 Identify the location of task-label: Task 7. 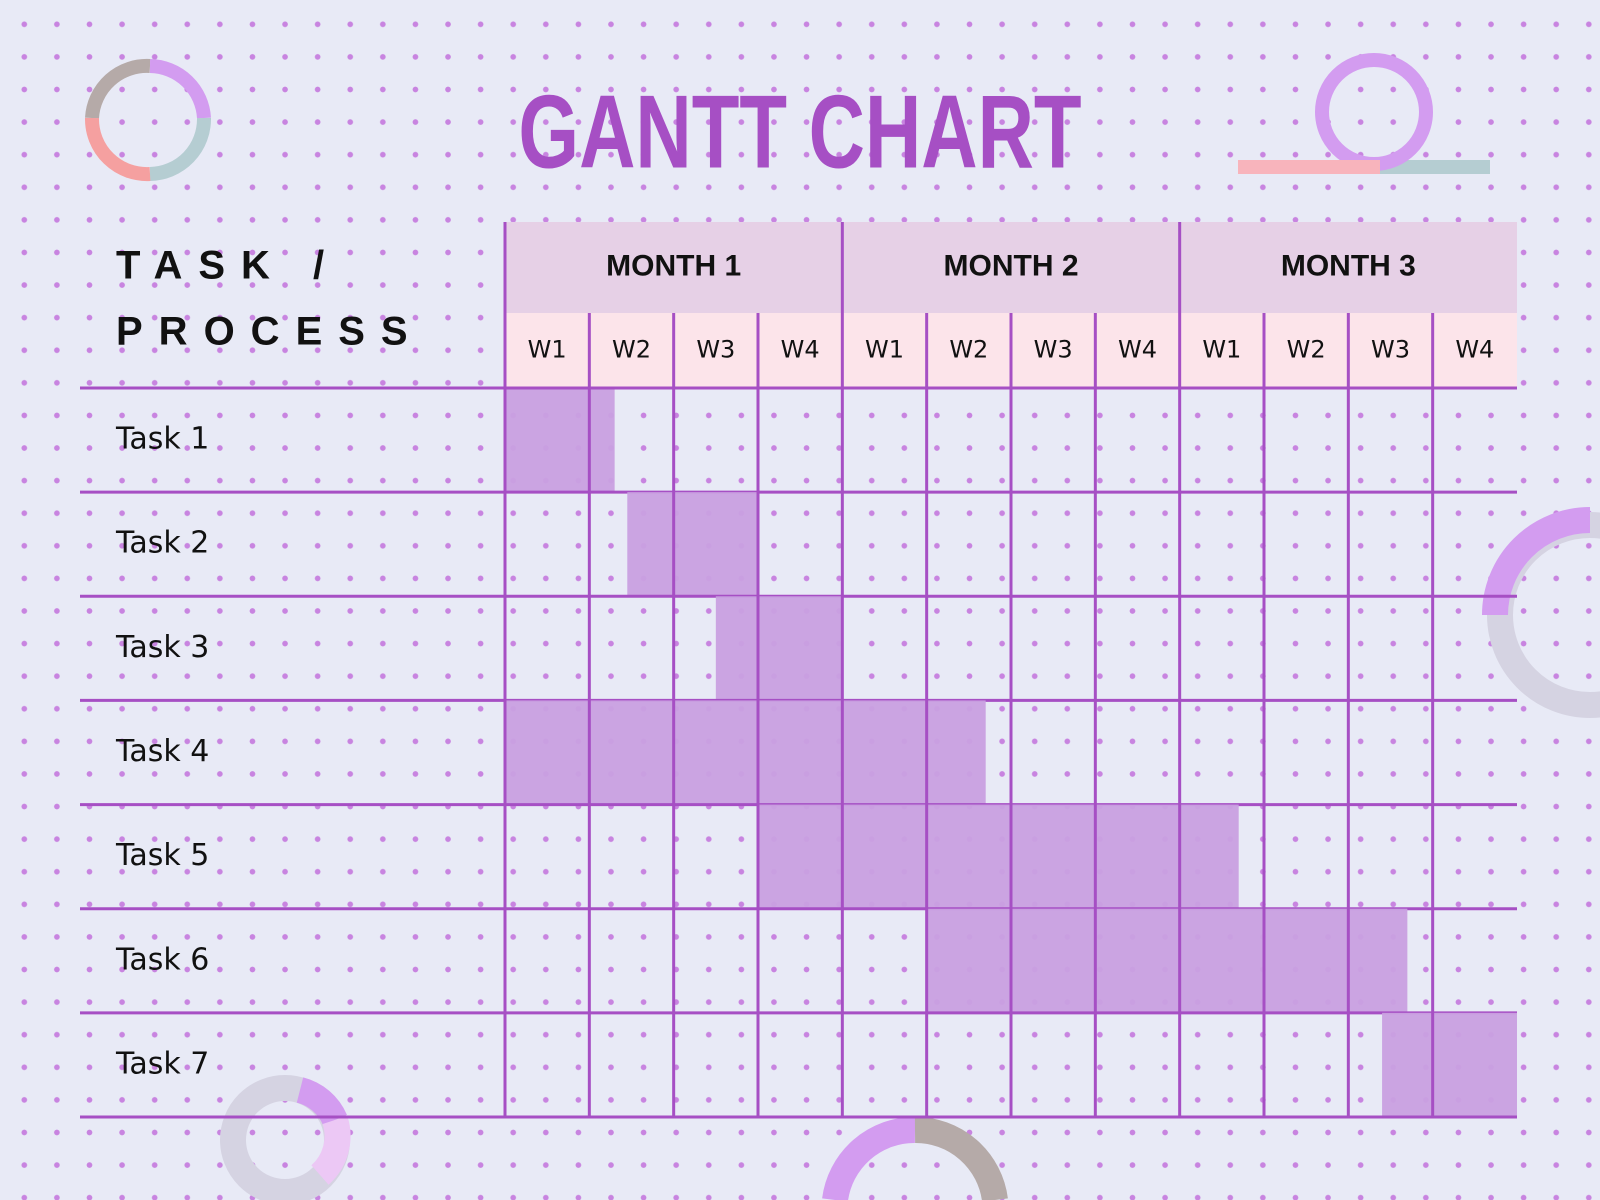
(162, 1063).